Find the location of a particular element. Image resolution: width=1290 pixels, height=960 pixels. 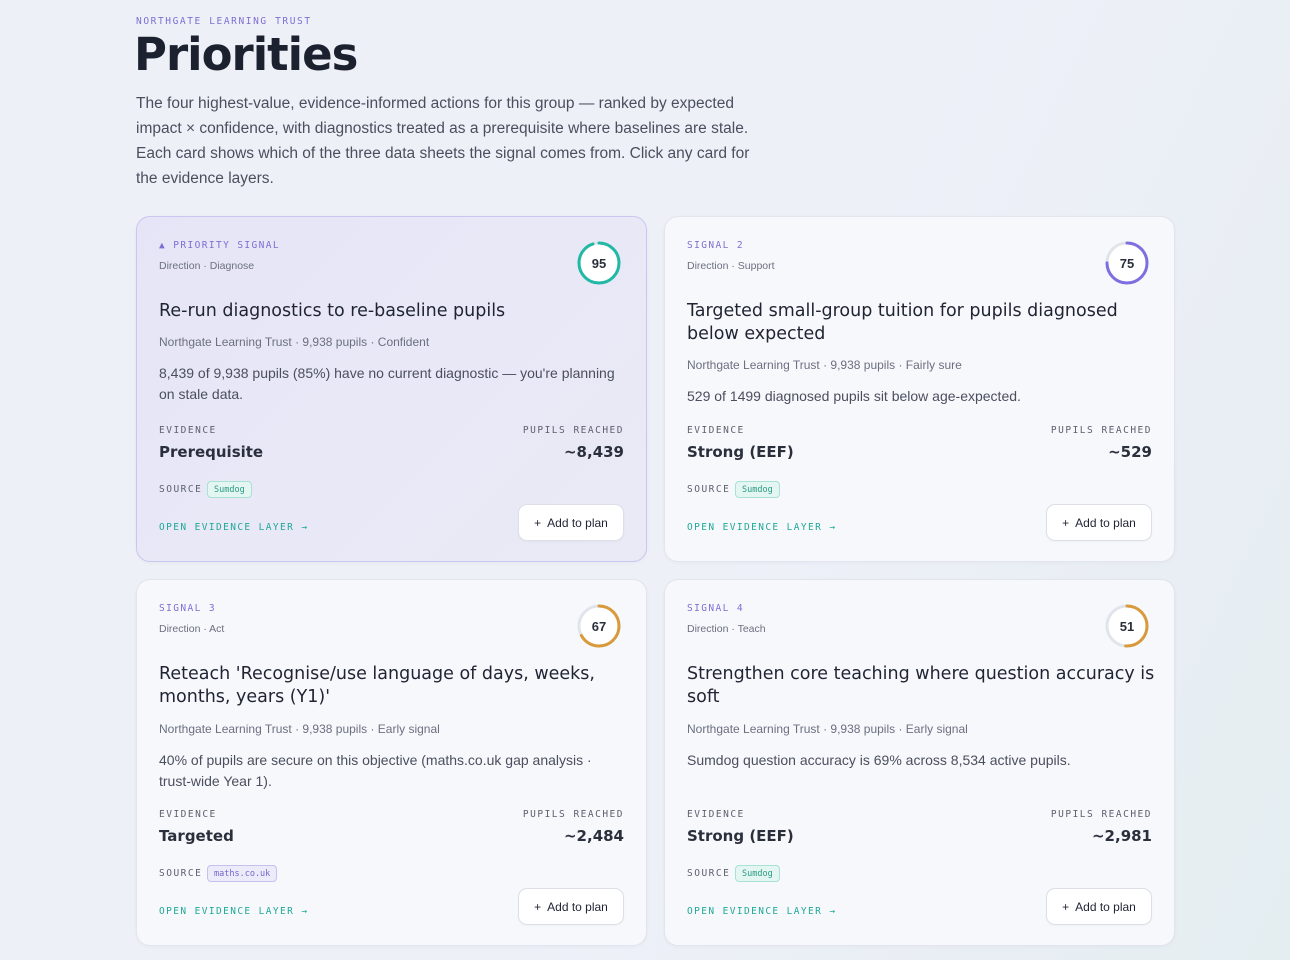

page-title: Priorities is located at coordinates (246, 54).